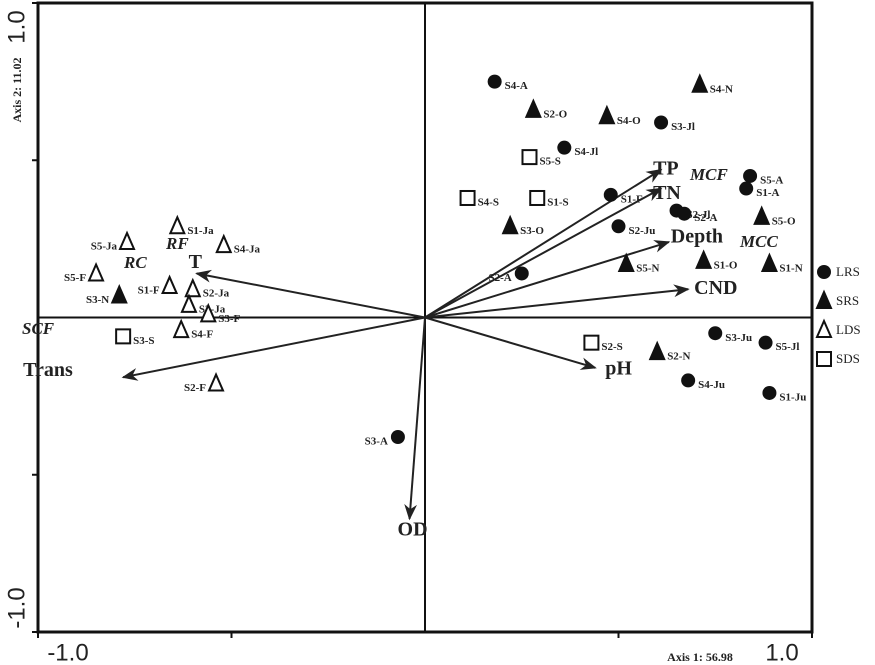 The width and height of the screenshot is (875, 665). Describe the element at coordinates (678, 357) in the screenshot. I see `point-label: S2-N` at that location.